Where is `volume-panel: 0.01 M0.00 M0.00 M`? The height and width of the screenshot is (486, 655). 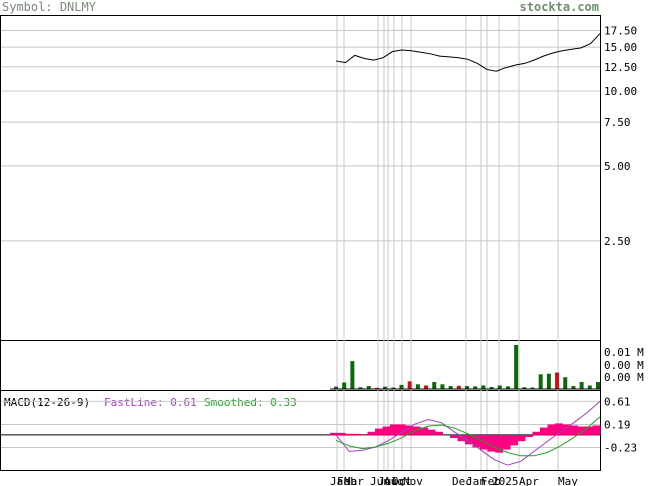
volume-panel: 0.01 M0.00 M0.00 M is located at coordinates (487, 367).